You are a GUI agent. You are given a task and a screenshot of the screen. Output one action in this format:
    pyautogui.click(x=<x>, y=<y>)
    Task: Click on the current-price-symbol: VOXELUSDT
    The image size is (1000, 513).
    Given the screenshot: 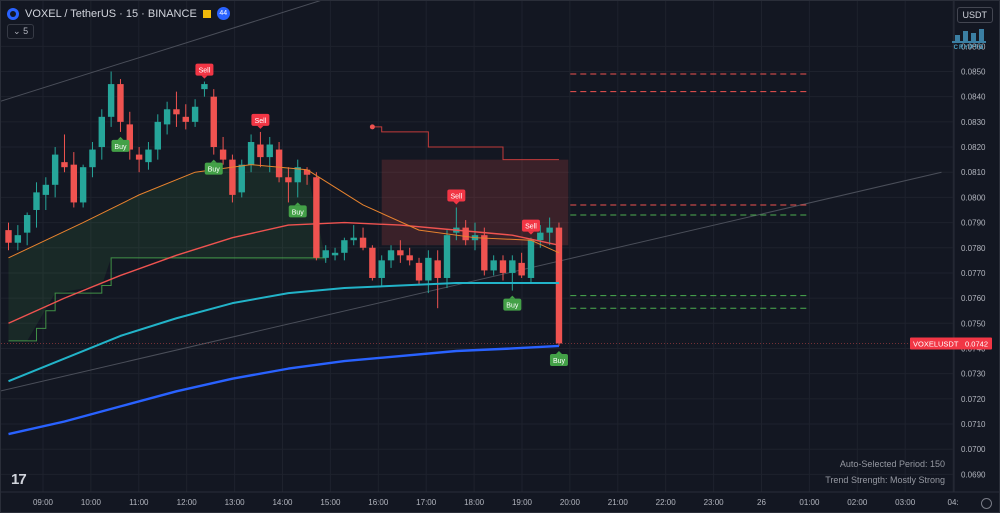 What is the action you would take?
    pyautogui.click(x=936, y=343)
    